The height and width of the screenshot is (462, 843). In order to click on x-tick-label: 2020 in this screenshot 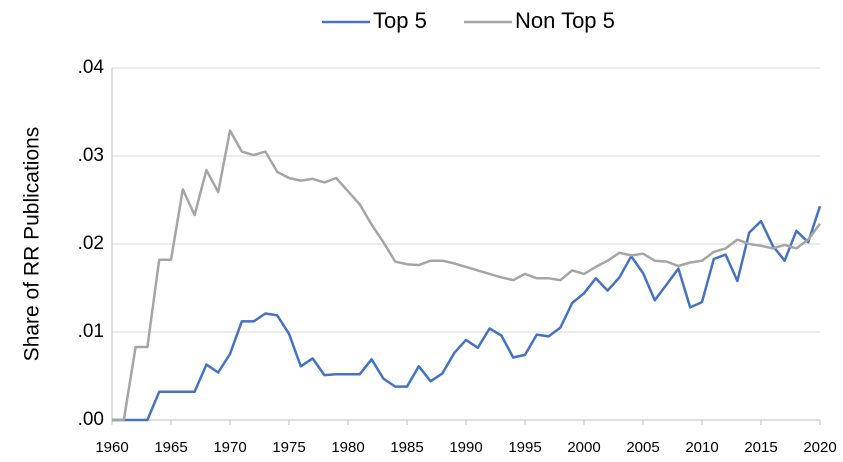, I will do `click(819, 447)`.